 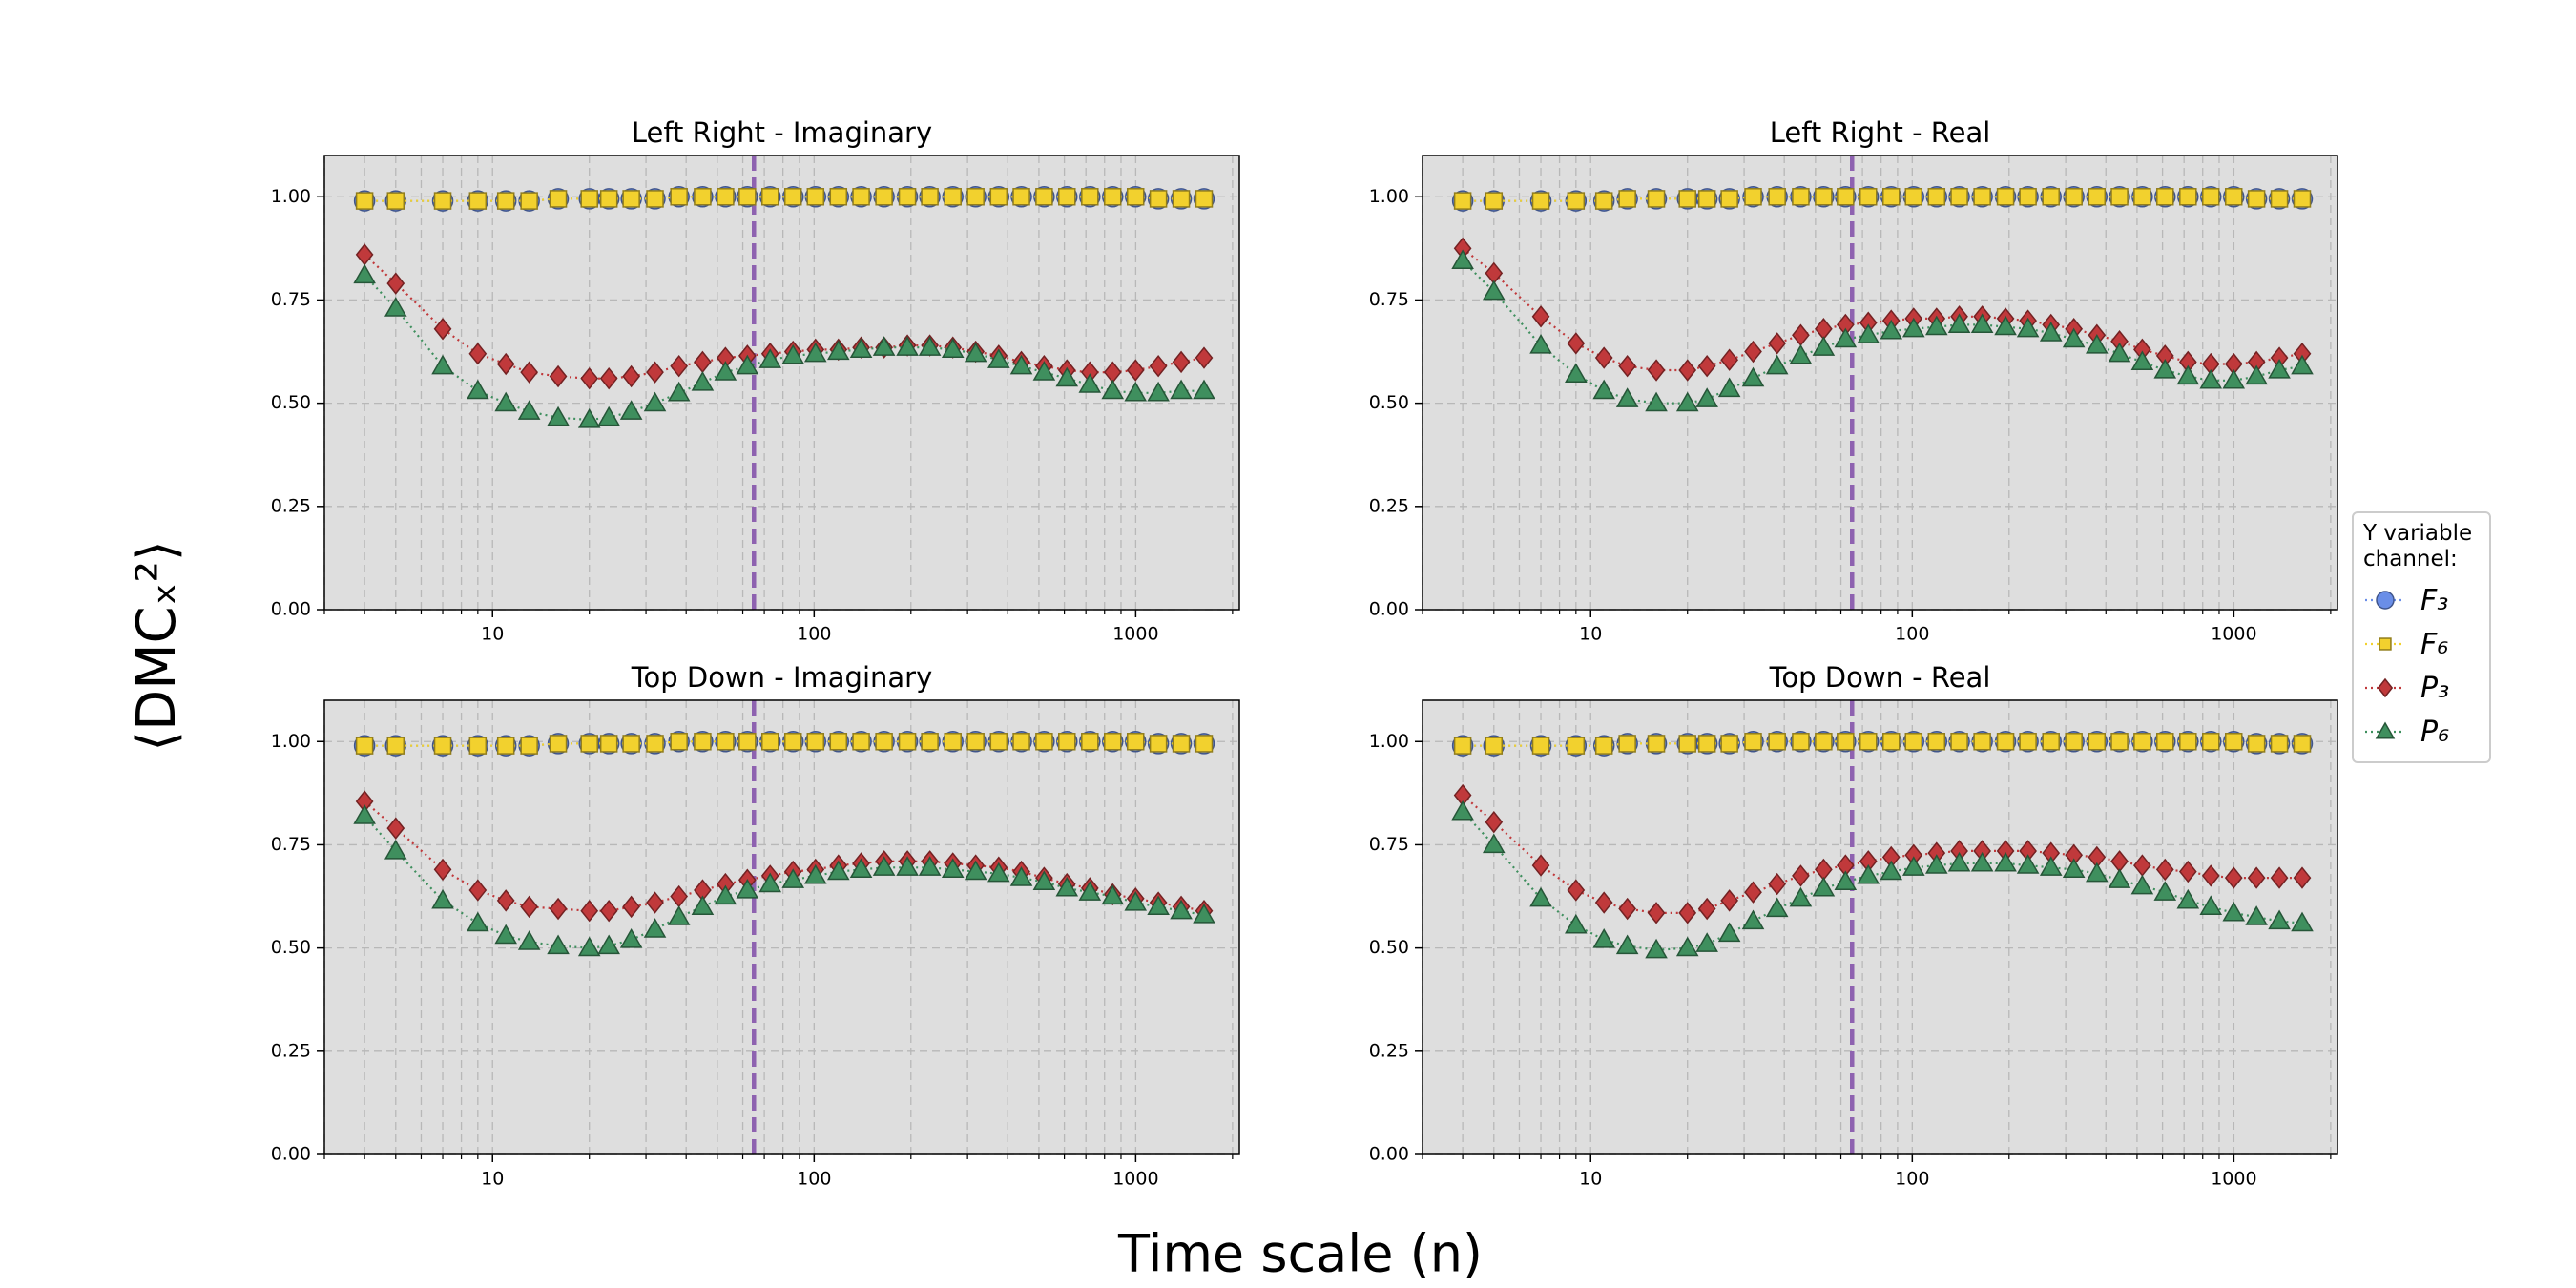 What do you see at coordinates (291, 196) in the screenshot?
I see `y-tick-label: 1.00` at bounding box center [291, 196].